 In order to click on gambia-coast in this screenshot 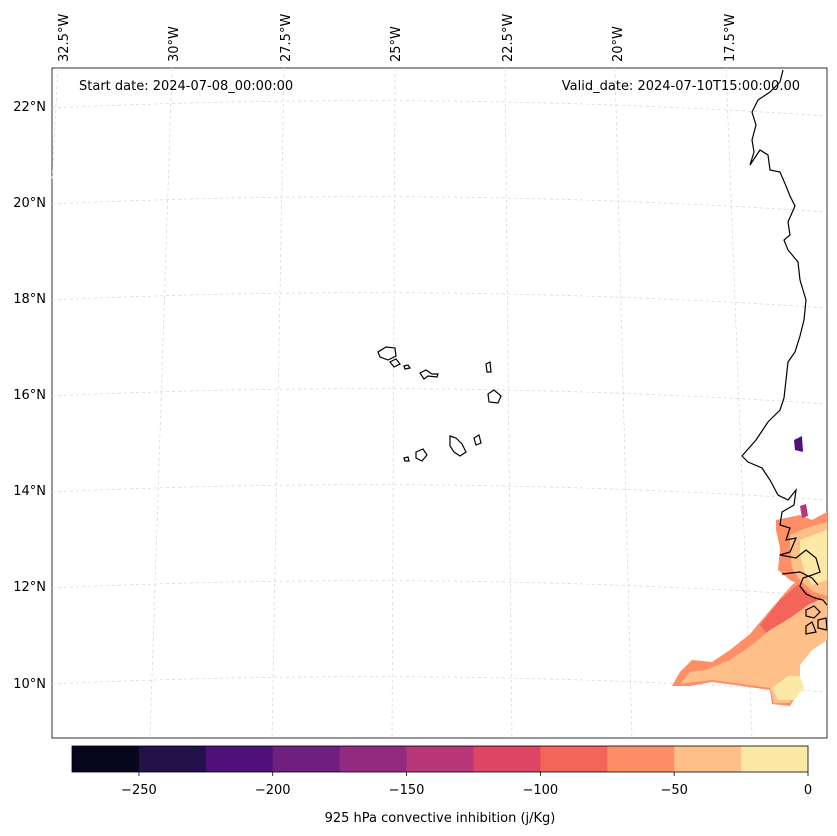, I will do `click(800, 578)`.